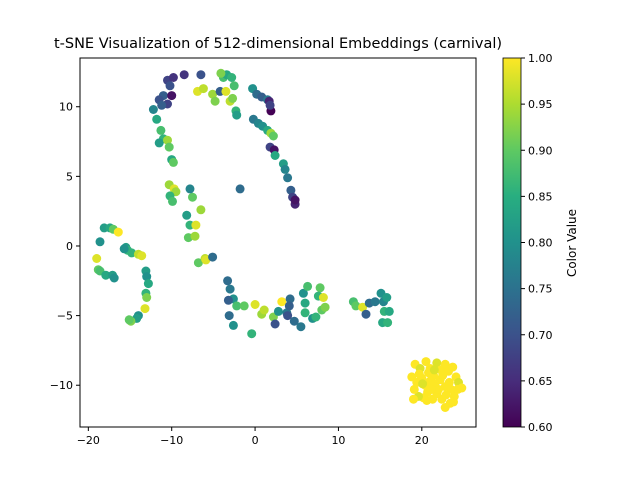 This screenshot has width=640, height=480. Describe the element at coordinates (540, 381) in the screenshot. I see `colorbar-tick-label: 0.65` at that location.